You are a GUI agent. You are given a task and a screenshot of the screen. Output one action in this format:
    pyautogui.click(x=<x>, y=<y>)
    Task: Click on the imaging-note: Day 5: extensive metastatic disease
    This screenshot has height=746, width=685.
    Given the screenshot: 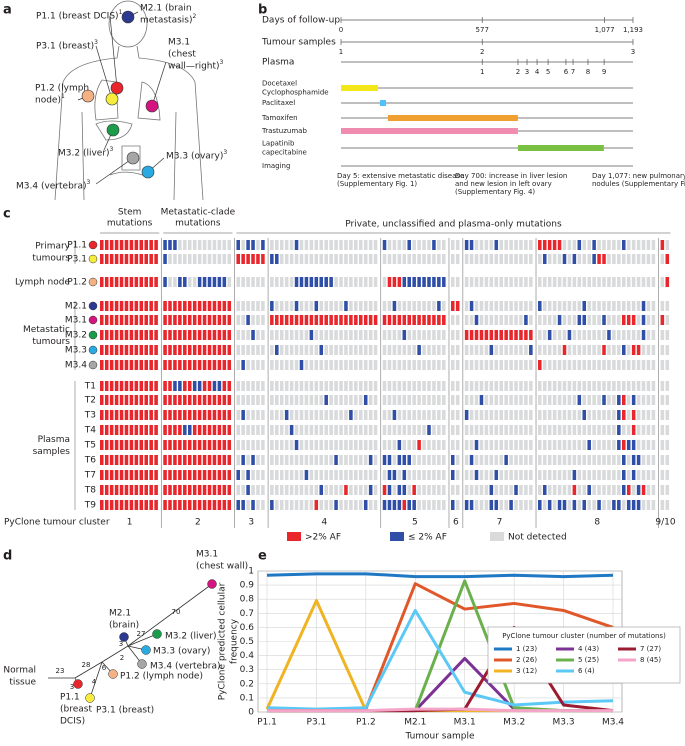 What is the action you would take?
    pyautogui.click(x=400, y=176)
    